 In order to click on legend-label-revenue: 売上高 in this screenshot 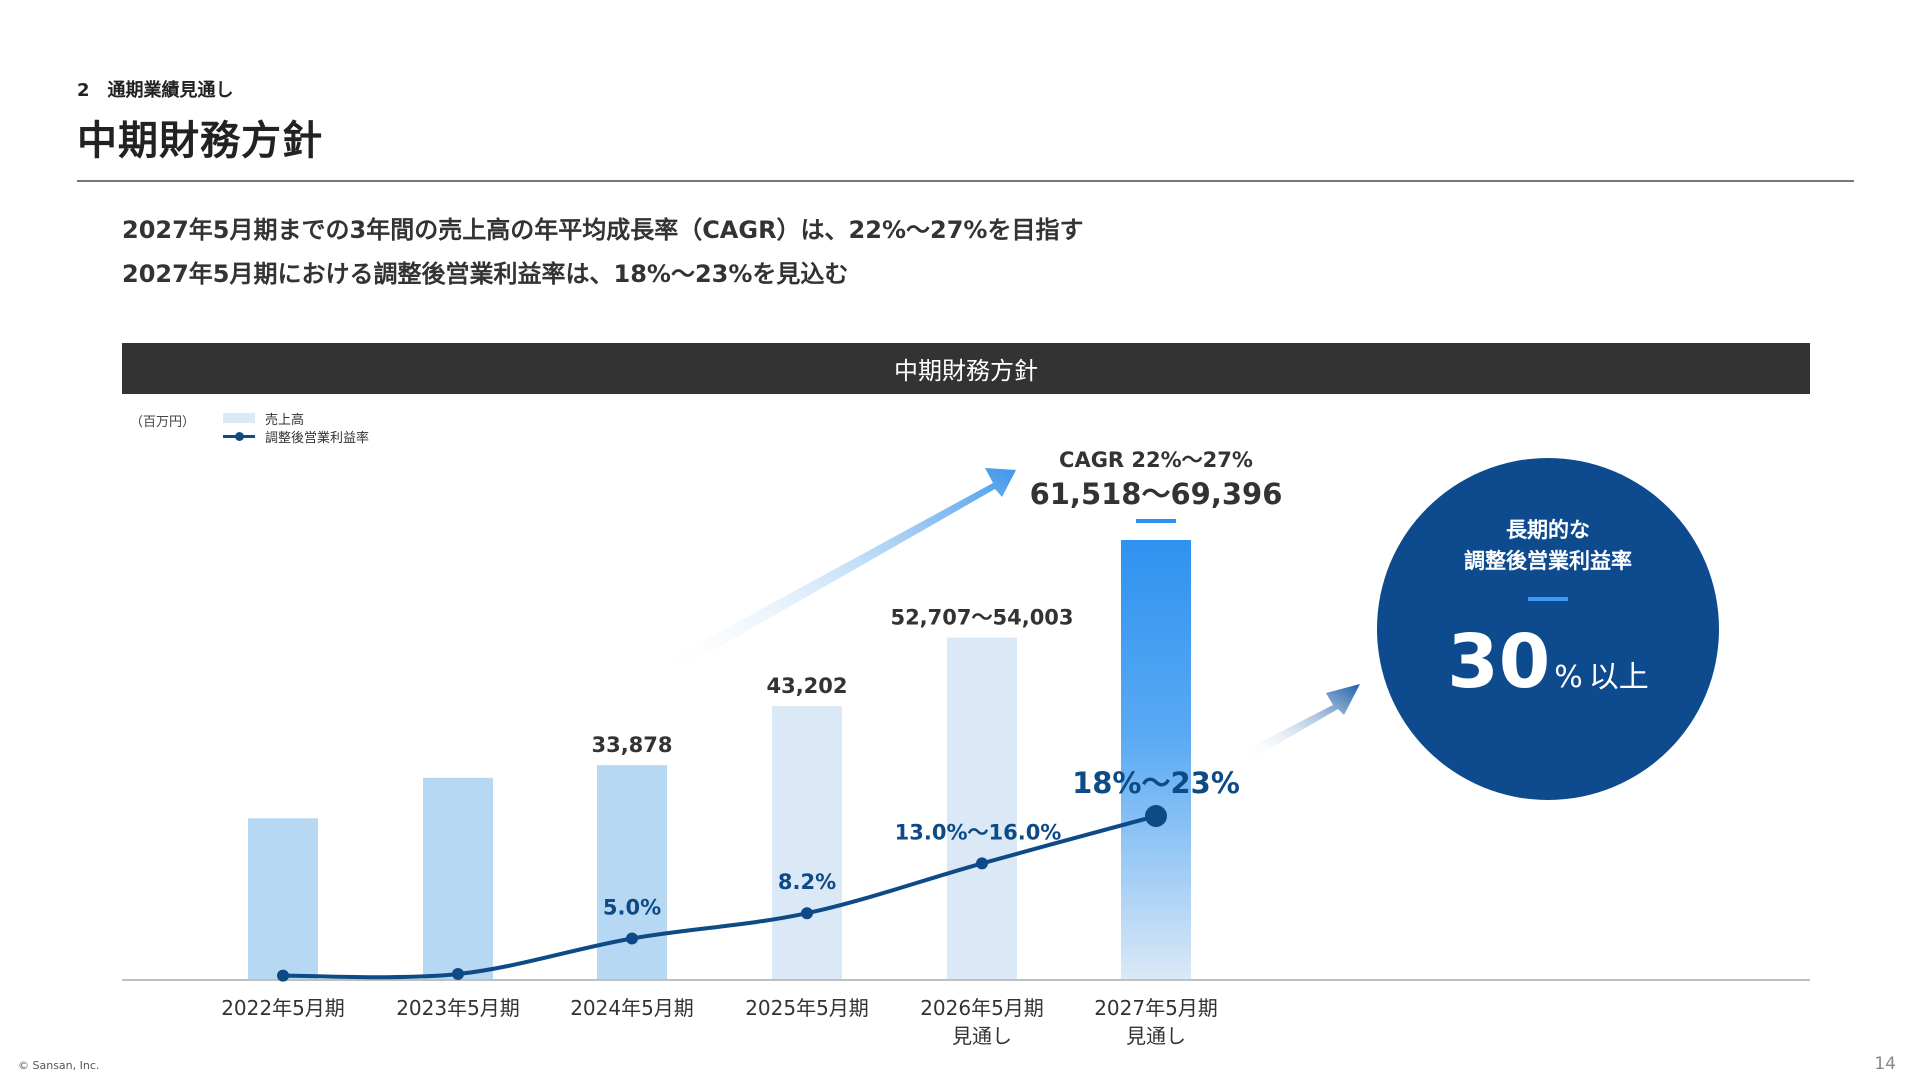, I will do `click(285, 420)`.